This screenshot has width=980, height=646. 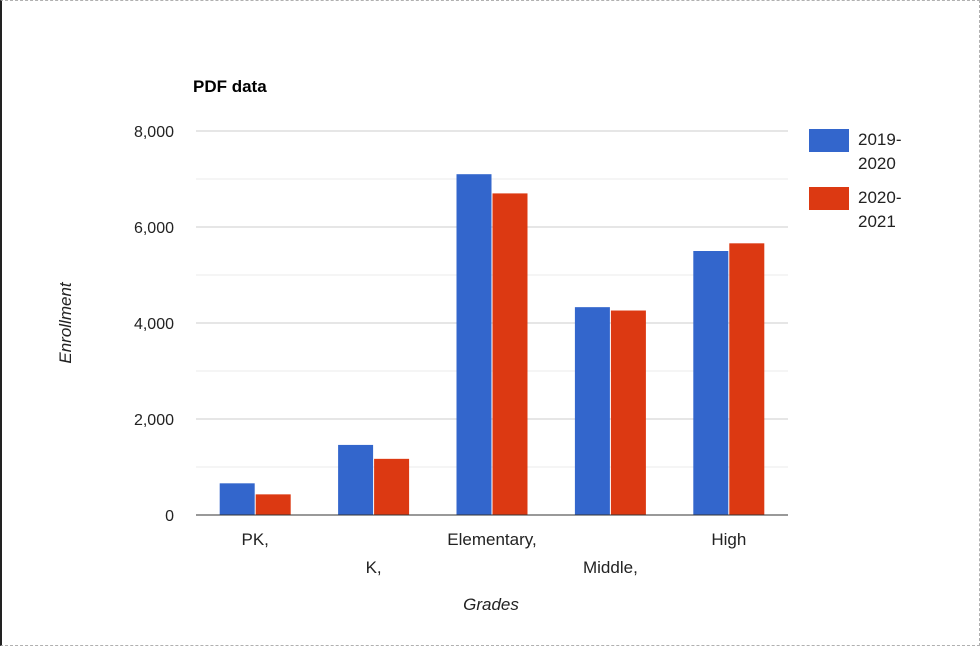 I want to click on x-axis-labels: PK, K, Elementary, Middle, High, so click(x=493, y=553).